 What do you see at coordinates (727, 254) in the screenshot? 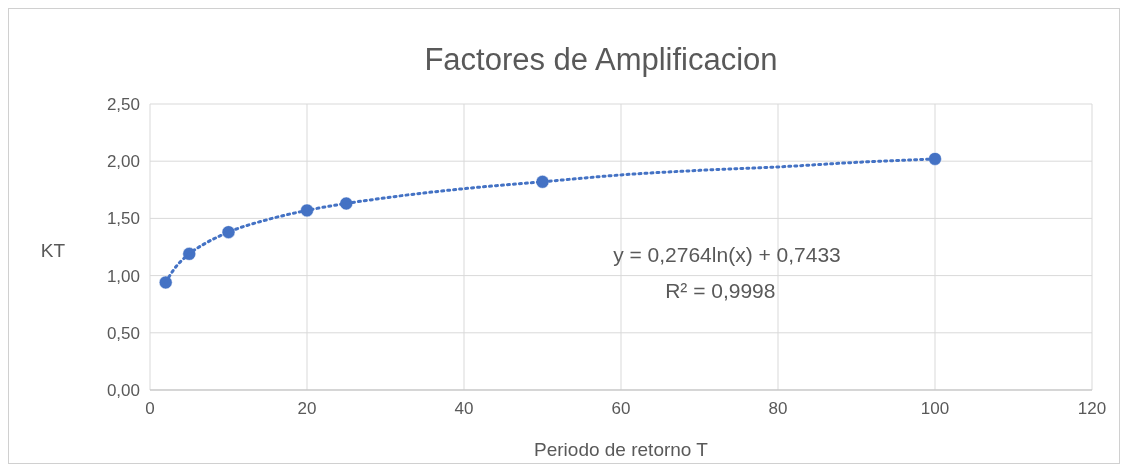
I see `annotation: y = 0,2764ln(x) + 0,7433` at bounding box center [727, 254].